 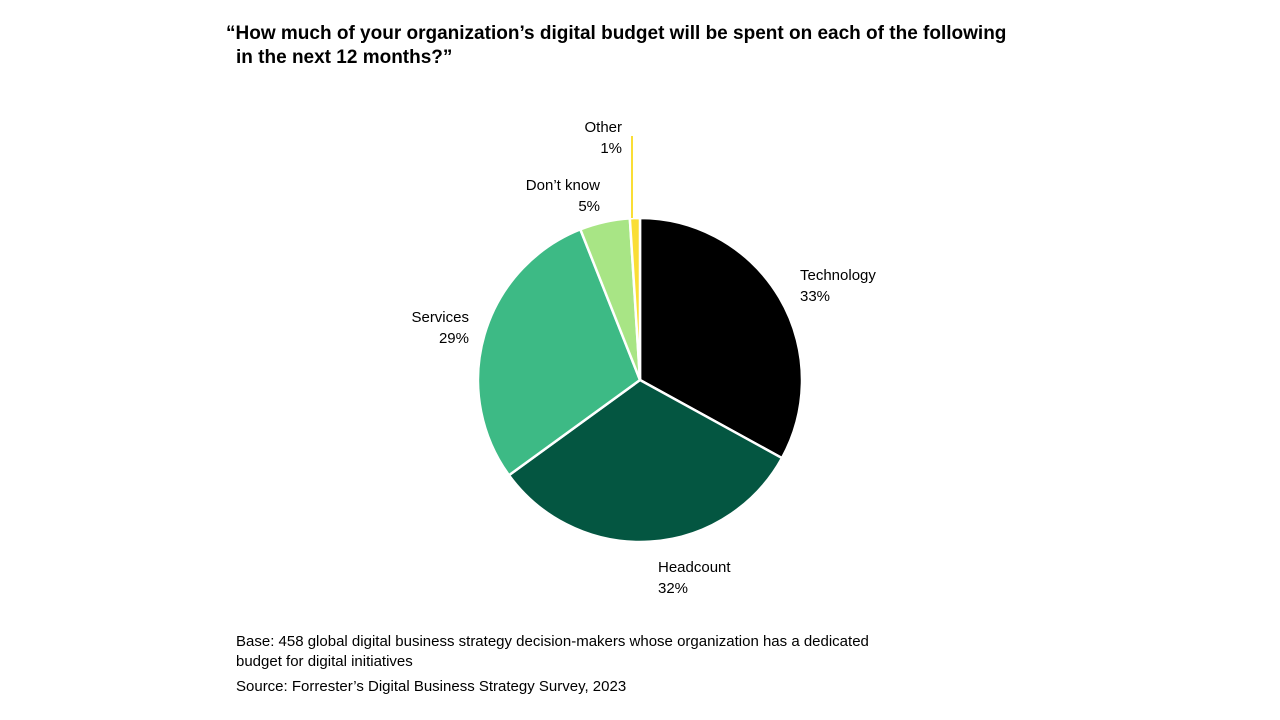 What do you see at coordinates (635, 299) in the screenshot?
I see `pie-slice-other` at bounding box center [635, 299].